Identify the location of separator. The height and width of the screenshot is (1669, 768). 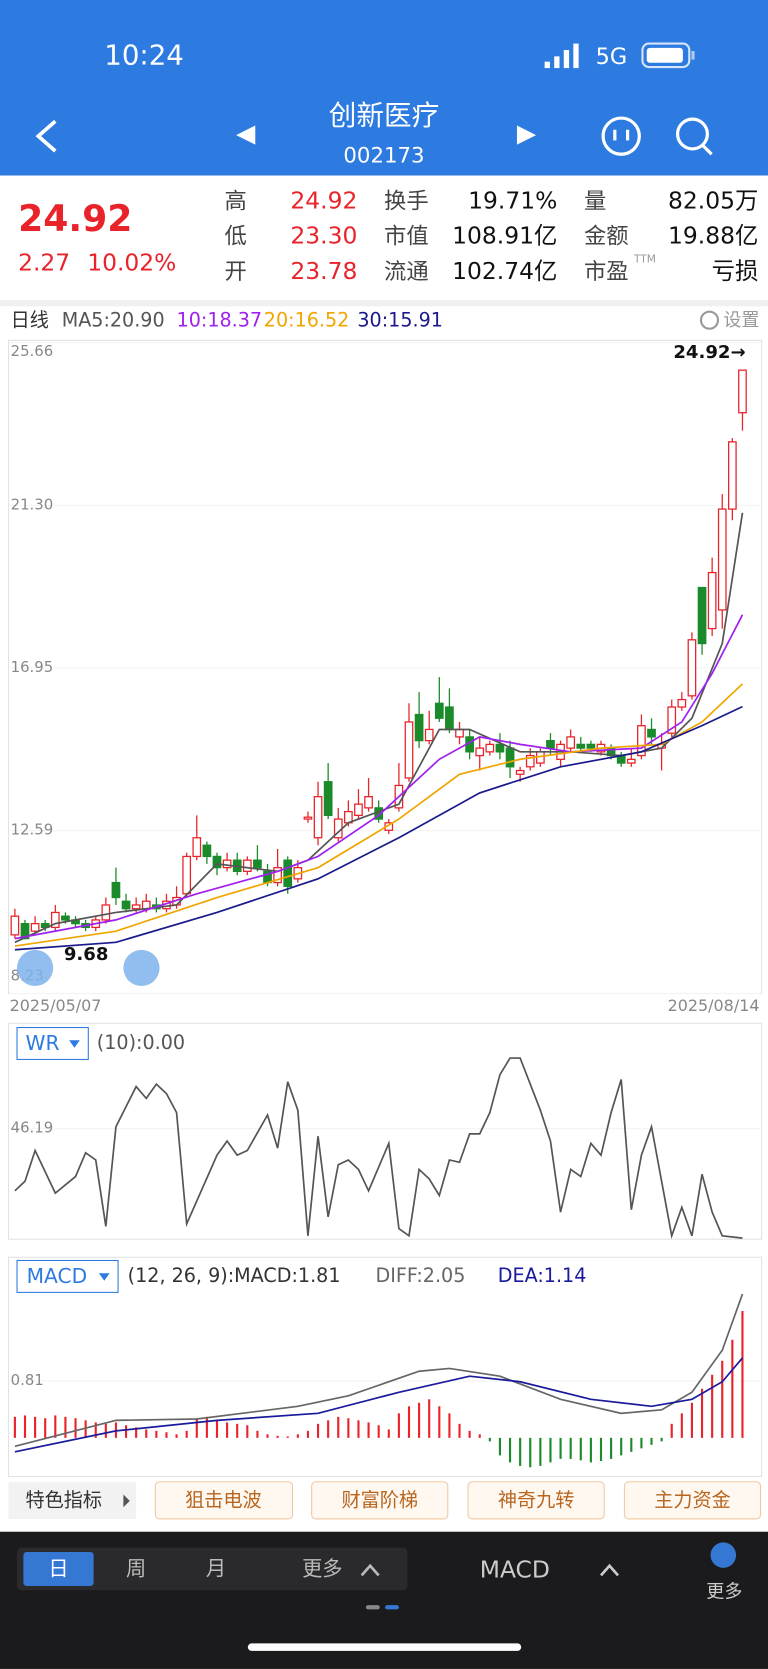
(384, 303).